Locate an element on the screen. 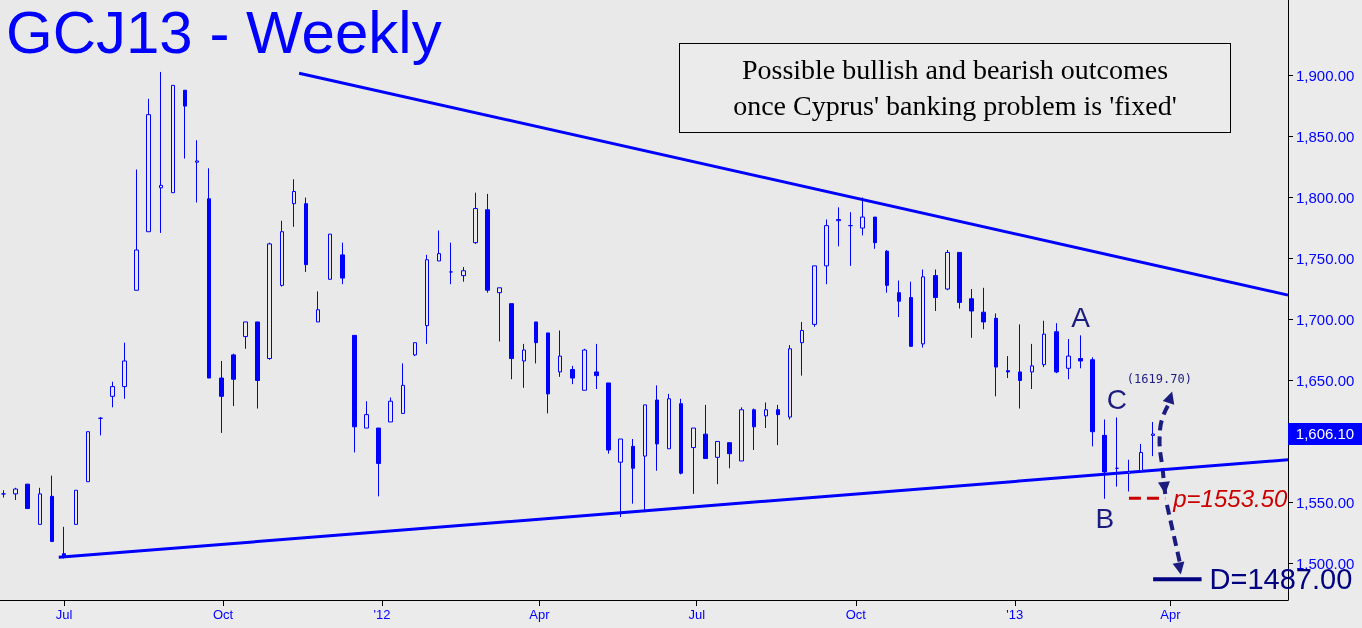 Image resolution: width=1362 pixels, height=628 pixels. price-tag: 1,606.10 is located at coordinates (1325, 434).